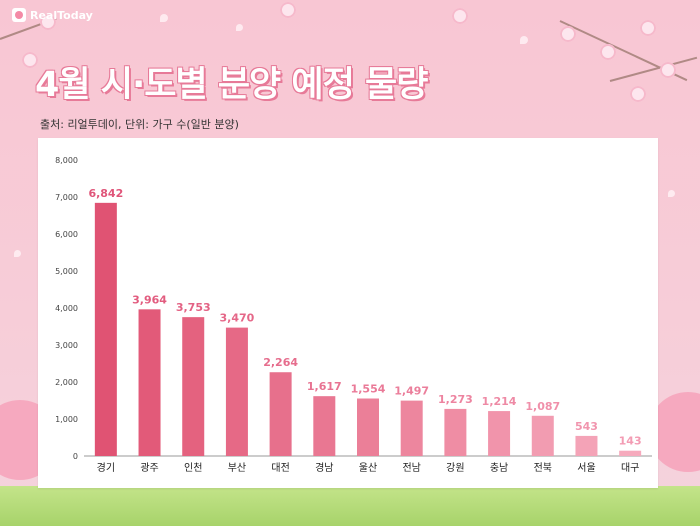 This screenshot has width=700, height=526. I want to click on y-tick-label: 1,000, so click(66, 419).